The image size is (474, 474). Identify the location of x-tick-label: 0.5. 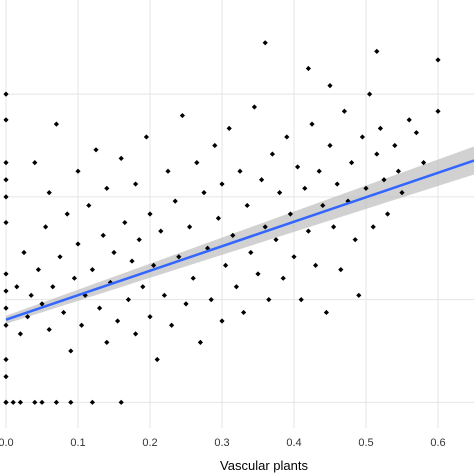
(365, 443).